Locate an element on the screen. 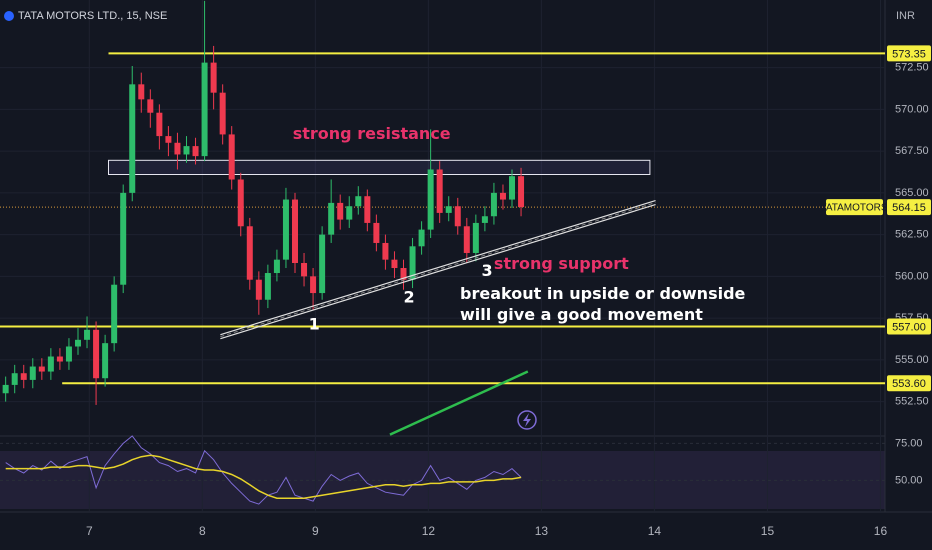 This screenshot has height=550, width=932. x-tick-label: 7 is located at coordinates (89, 531).